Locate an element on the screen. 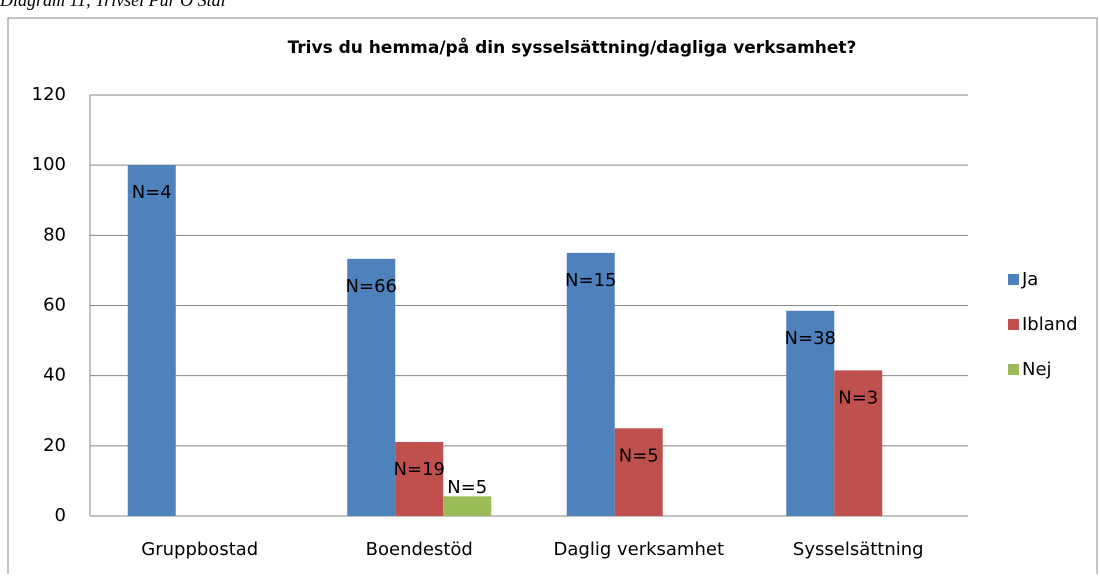 This screenshot has width=1100, height=578. y-tick-label: 20 is located at coordinates (54, 445).